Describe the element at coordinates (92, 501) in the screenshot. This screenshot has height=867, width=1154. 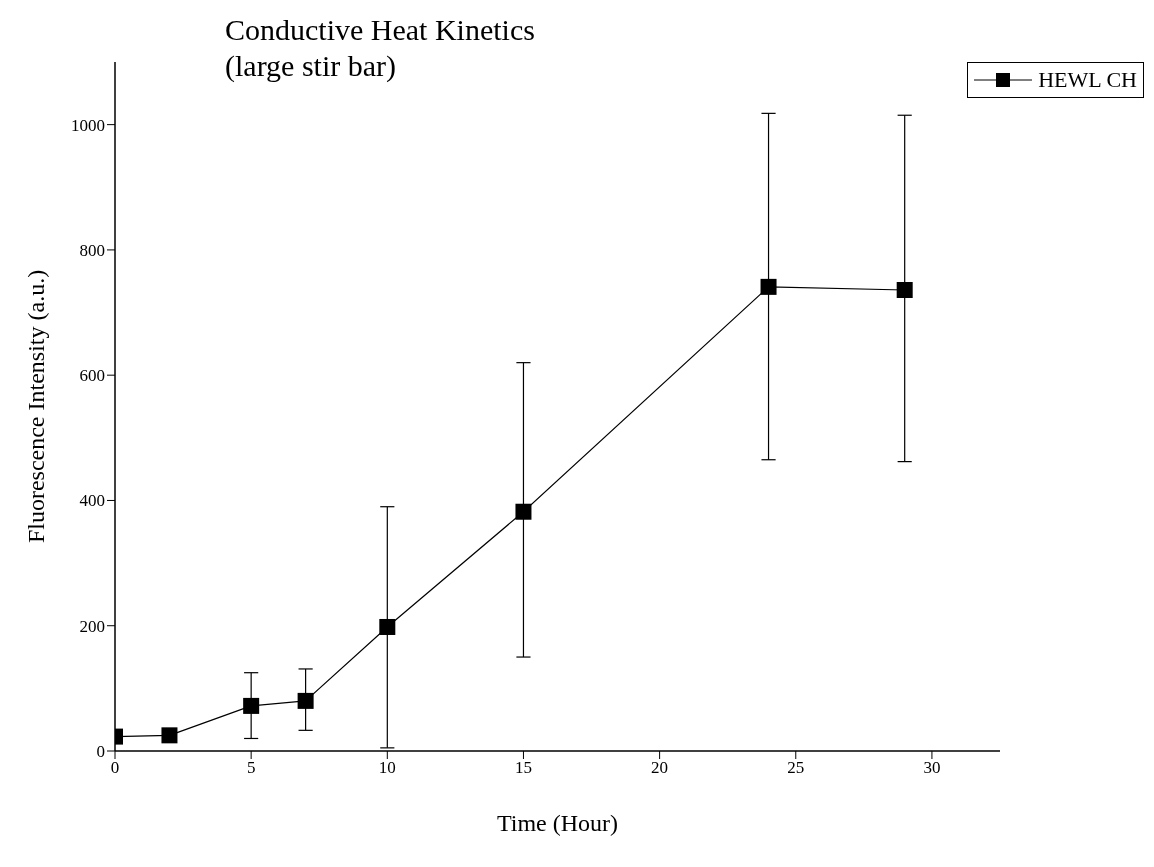
I see `y-tick-label: 400` at that location.